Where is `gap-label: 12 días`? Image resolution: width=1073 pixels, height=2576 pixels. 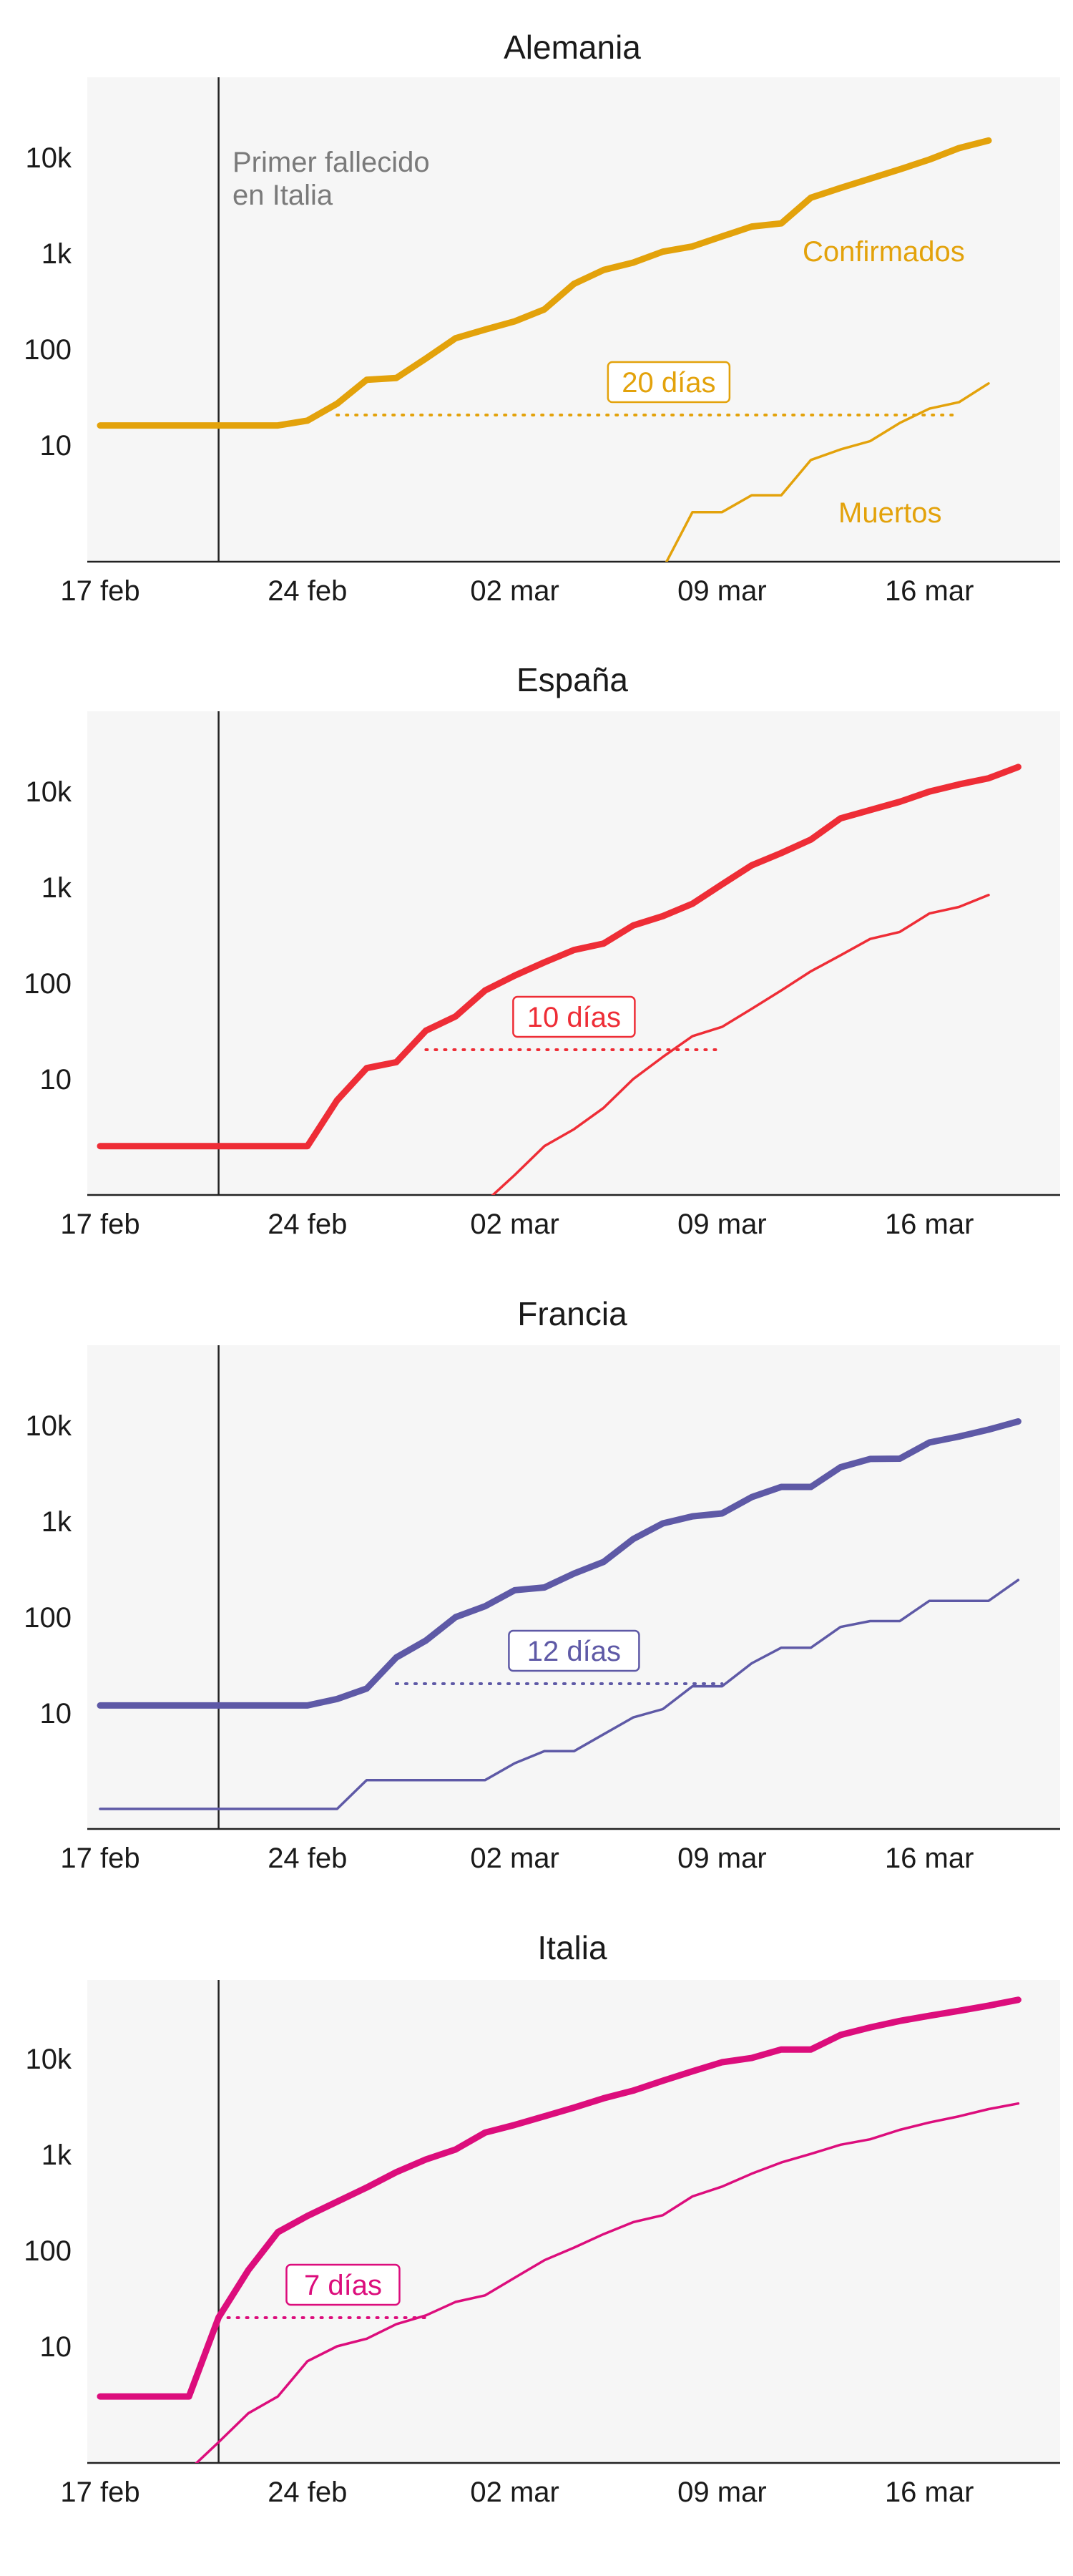
gap-label: 12 días is located at coordinates (574, 1652).